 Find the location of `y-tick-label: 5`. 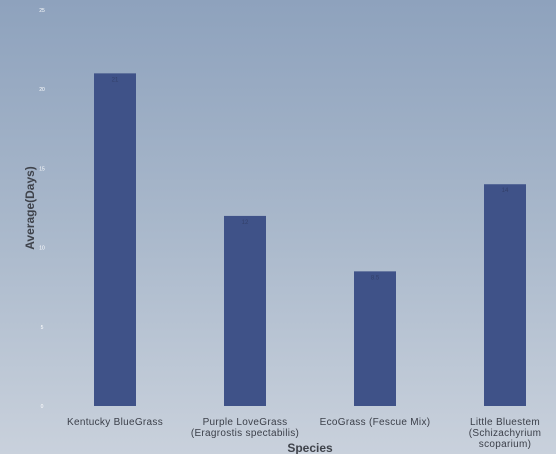

y-tick-label: 5 is located at coordinates (42, 328).